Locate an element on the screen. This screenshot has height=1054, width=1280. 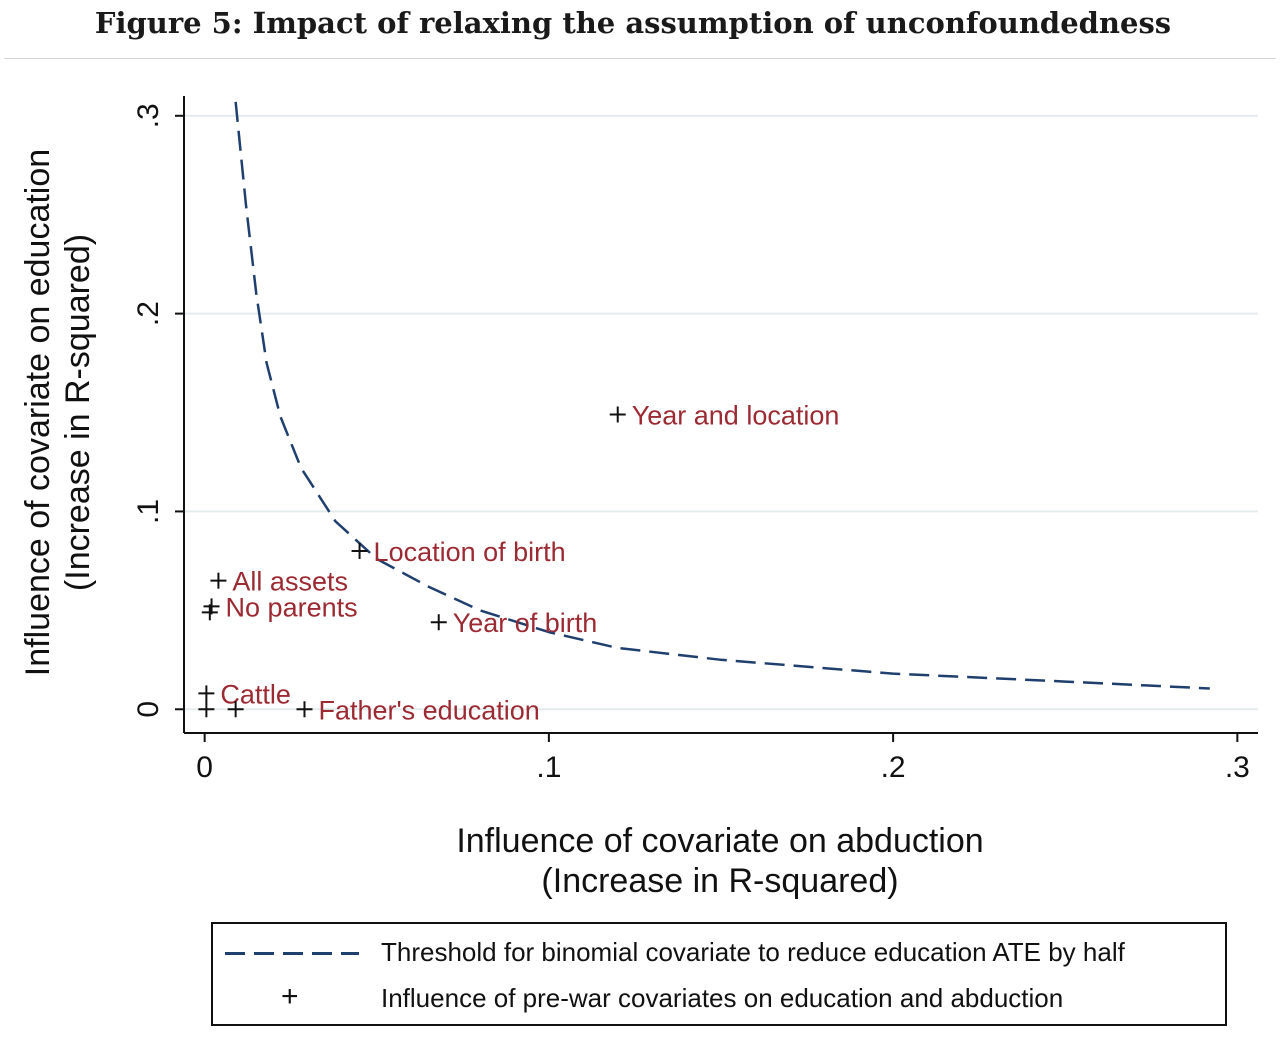
legend-plus-marker: + is located at coordinates (290, 996).